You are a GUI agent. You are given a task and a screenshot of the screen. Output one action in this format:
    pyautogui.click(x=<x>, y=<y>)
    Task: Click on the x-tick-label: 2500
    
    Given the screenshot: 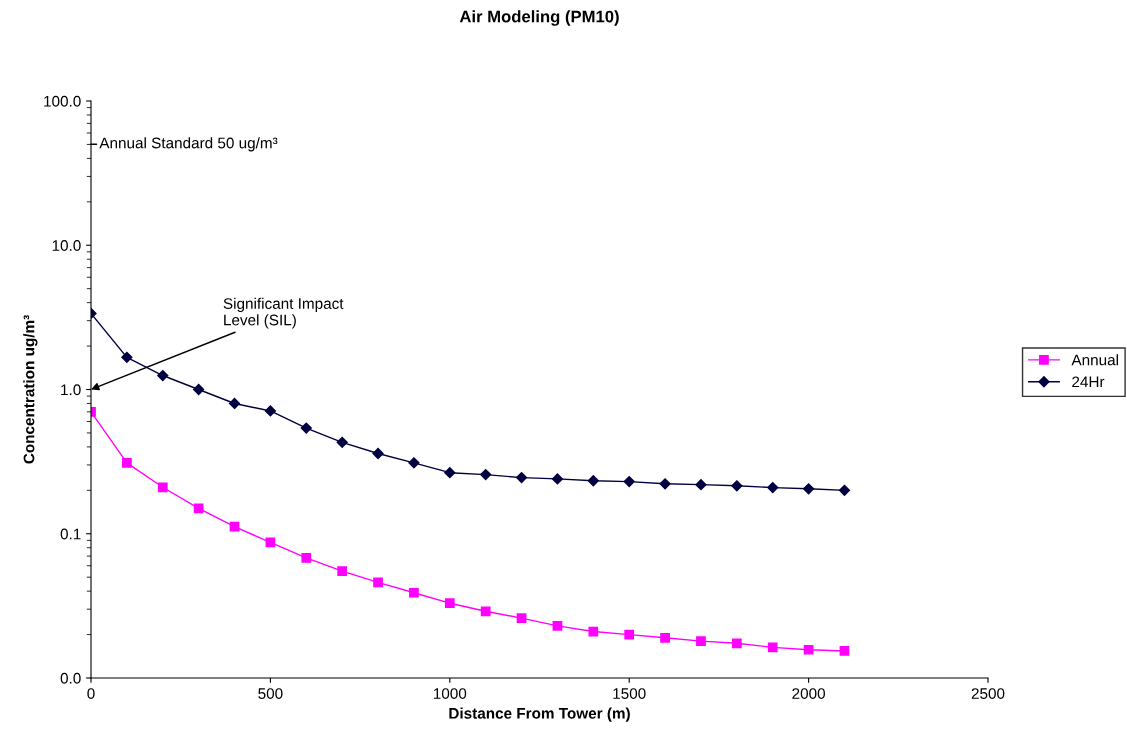 What is the action you would take?
    pyautogui.click(x=988, y=693)
    